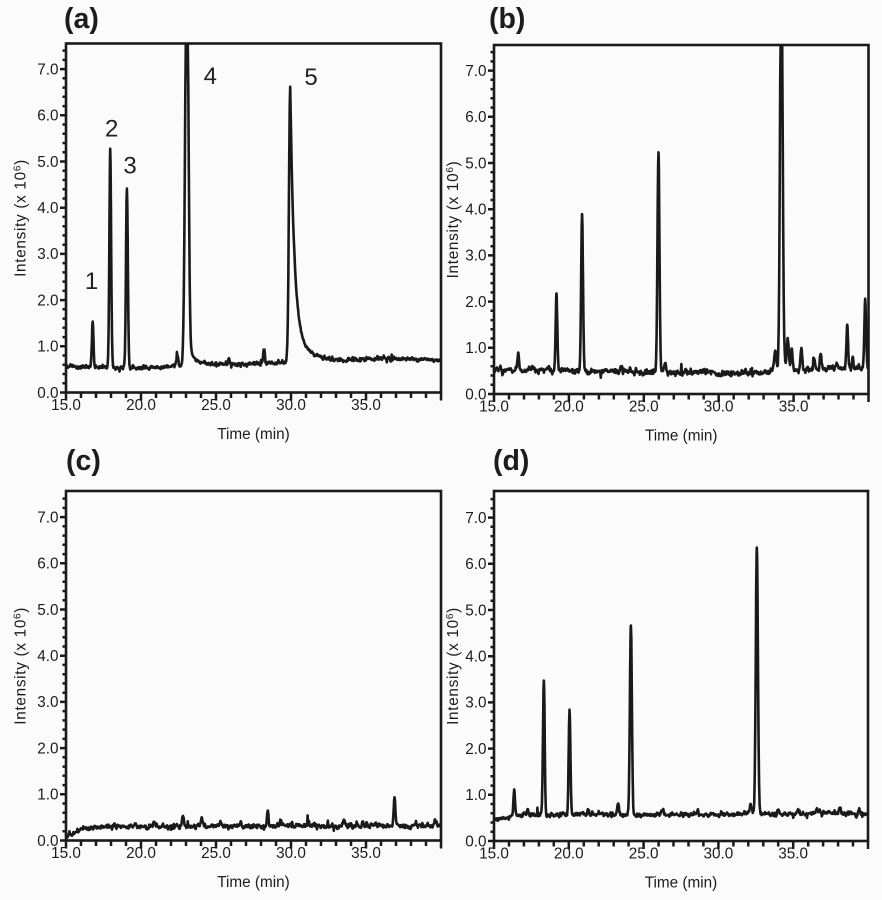 Image resolution: width=882 pixels, height=900 pixels. Describe the element at coordinates (91, 281) in the screenshot. I see `svg-text: 1` at that location.